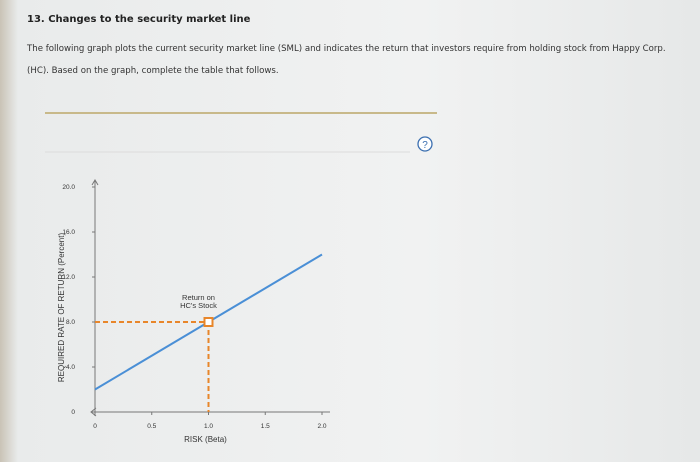 The width and height of the screenshot is (700, 462). Describe the element at coordinates (93, 412) in the screenshot. I see `x-axis-arrow` at that location.